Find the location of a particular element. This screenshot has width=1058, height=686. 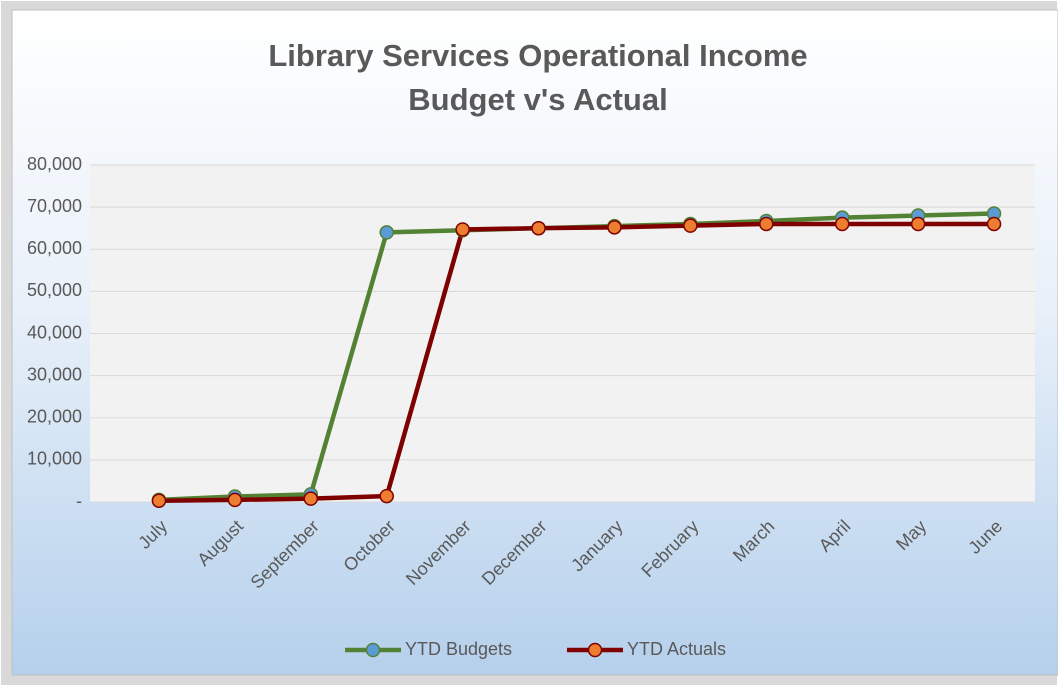

y-tick-label: - is located at coordinates (79, 501).